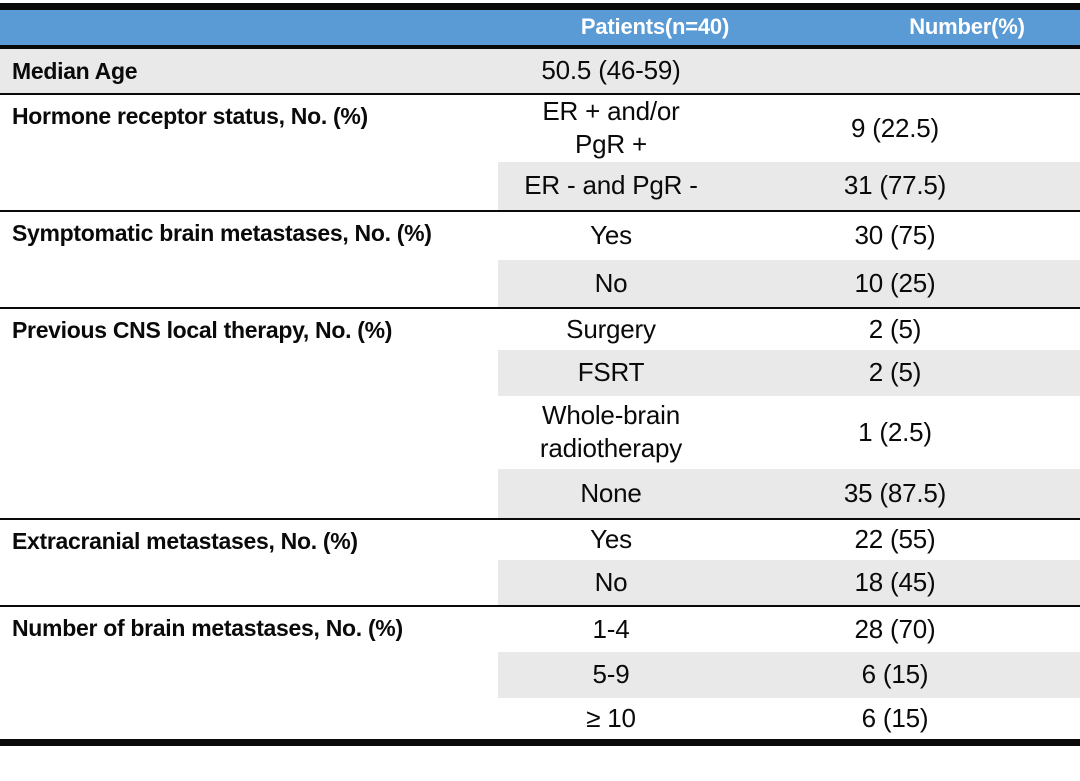 Image resolution: width=1080 pixels, height=781 pixels. What do you see at coordinates (636, 628) in the screenshot?
I see `patients-cell: 1-4` at bounding box center [636, 628].